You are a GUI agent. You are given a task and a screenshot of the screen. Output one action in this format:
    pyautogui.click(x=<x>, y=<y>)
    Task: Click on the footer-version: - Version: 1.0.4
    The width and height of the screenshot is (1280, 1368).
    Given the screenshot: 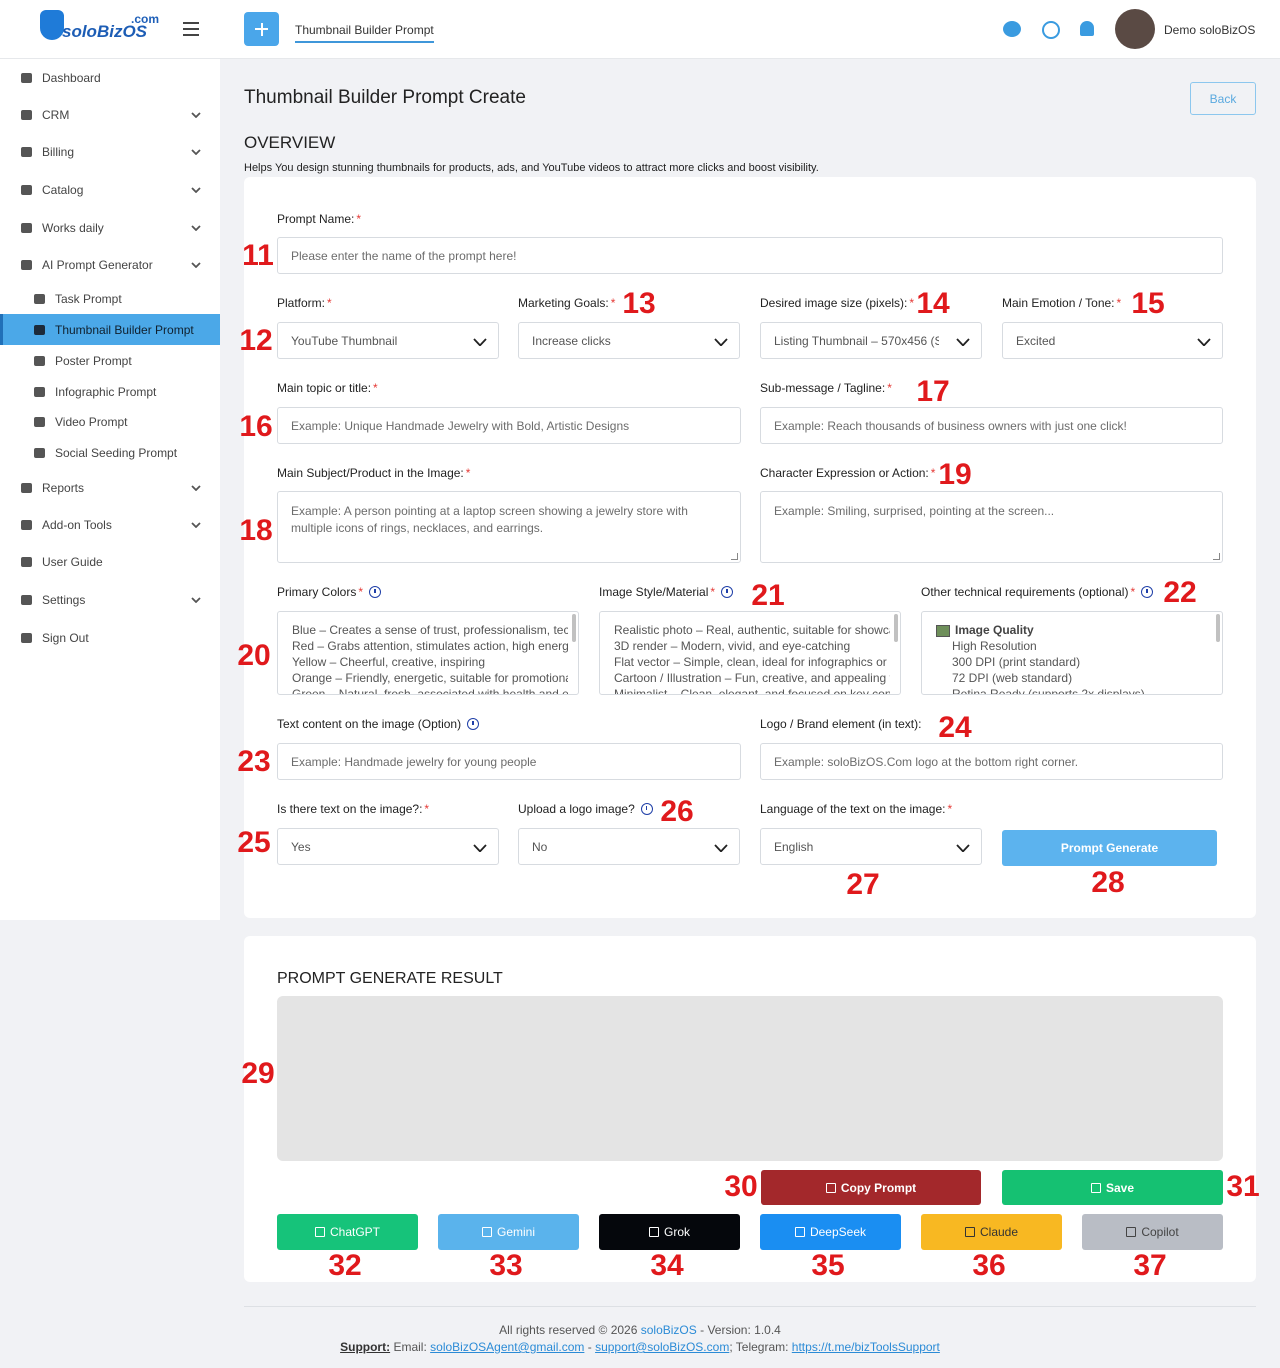 What is the action you would take?
    pyautogui.click(x=740, y=1330)
    